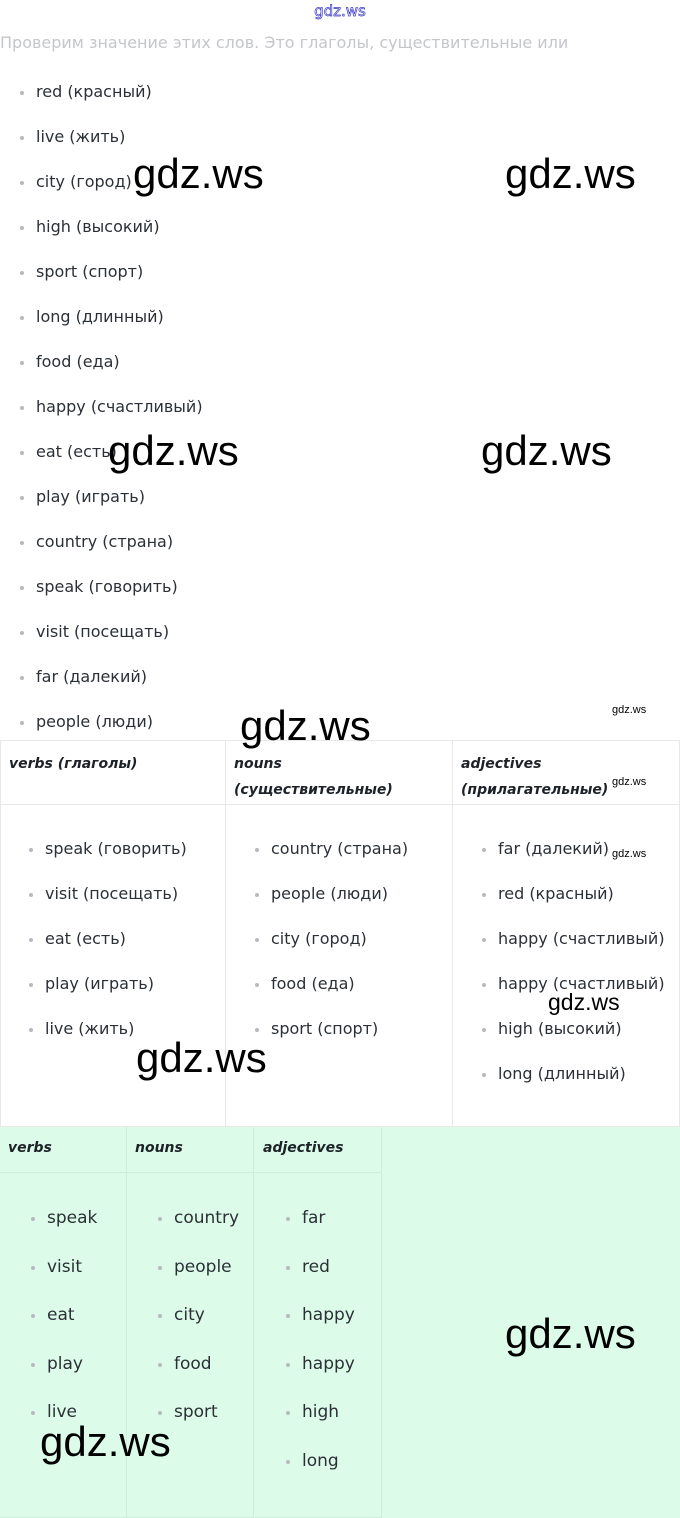 The image size is (680, 1518). Describe the element at coordinates (312, 1412) in the screenshot. I see `list-item: high` at that location.